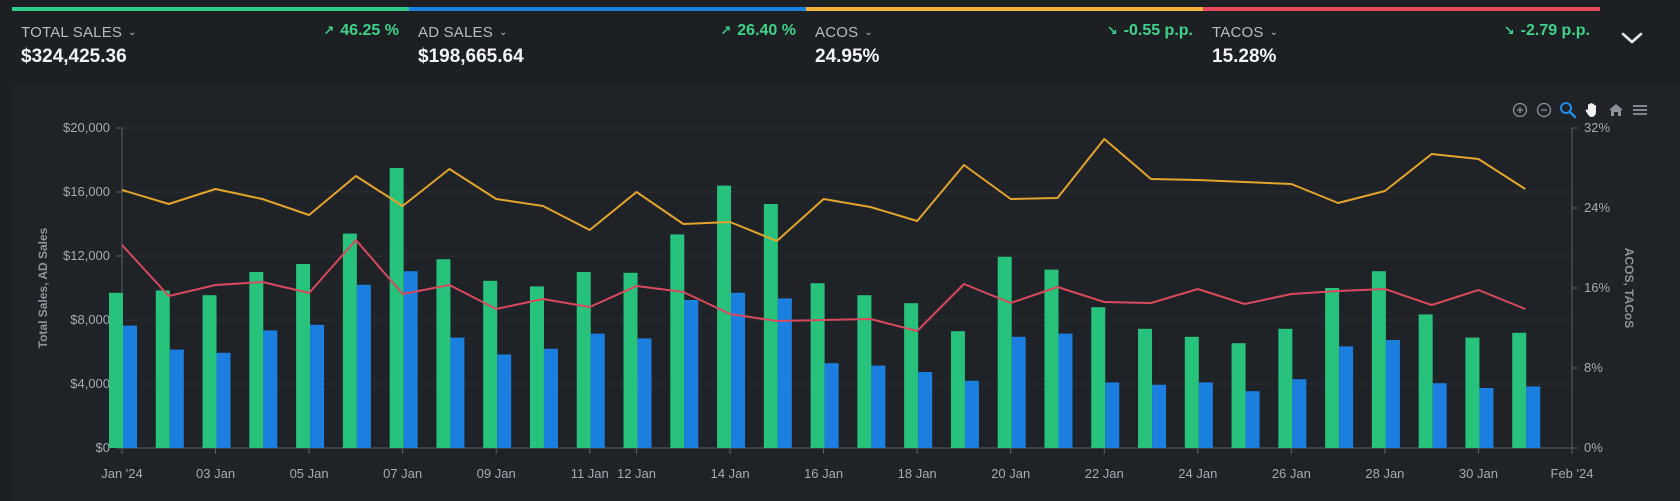  I want to click on pan-hand-icon, so click(1590, 110).